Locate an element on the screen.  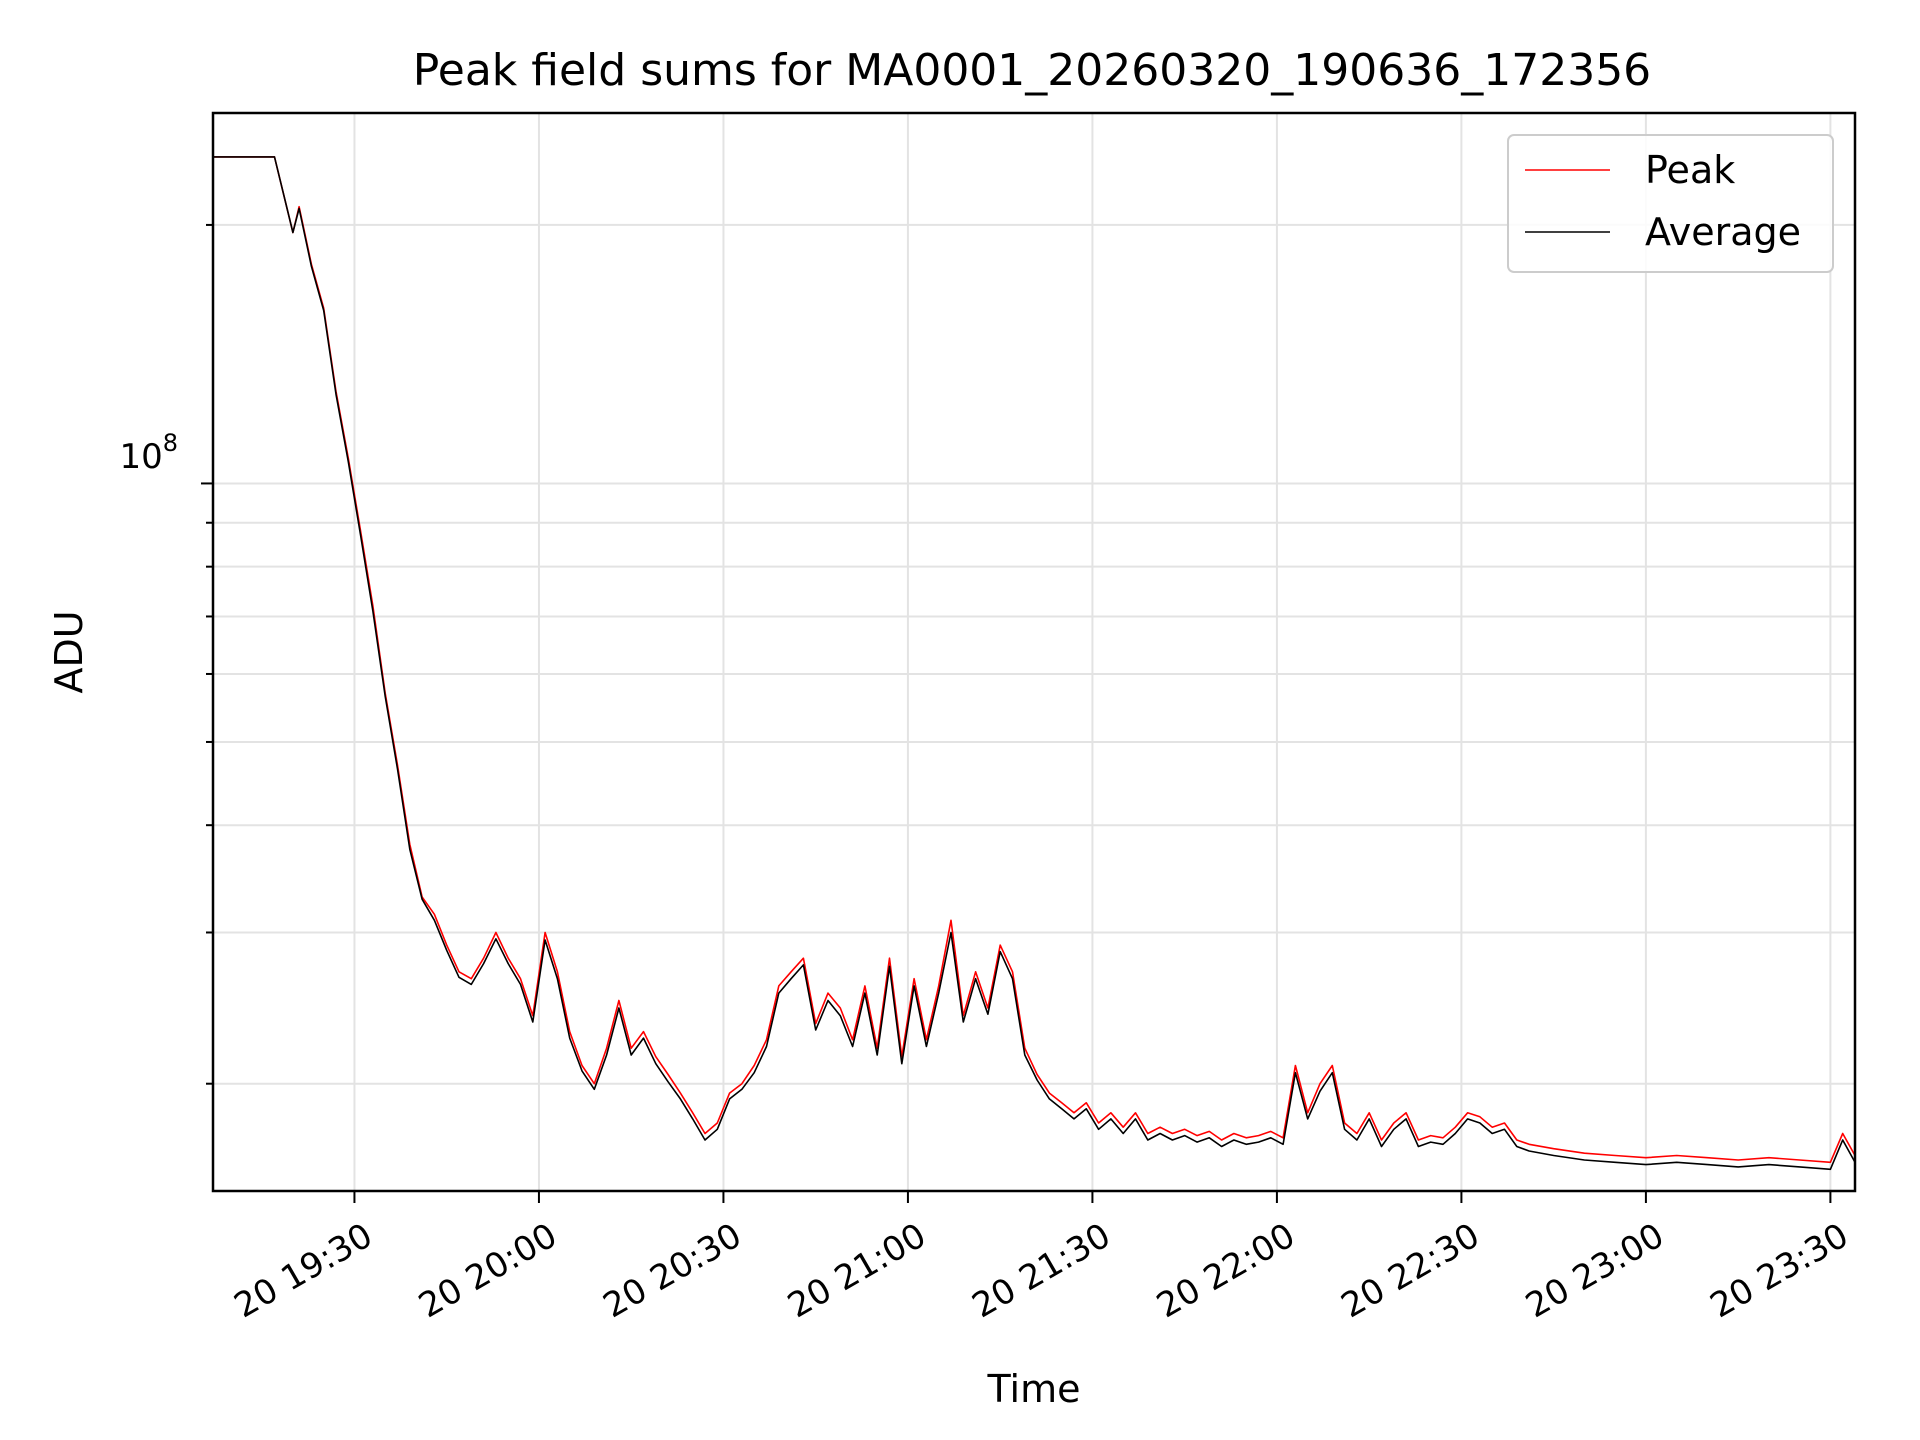
legend-label-average: Average is located at coordinates (1723, 232).